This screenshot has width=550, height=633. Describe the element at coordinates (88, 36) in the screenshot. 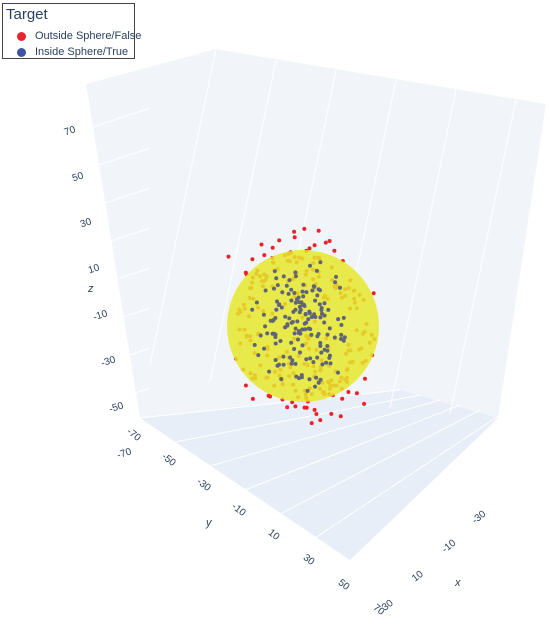

I see `legend-label-outside: Outside Sphere/False` at that location.